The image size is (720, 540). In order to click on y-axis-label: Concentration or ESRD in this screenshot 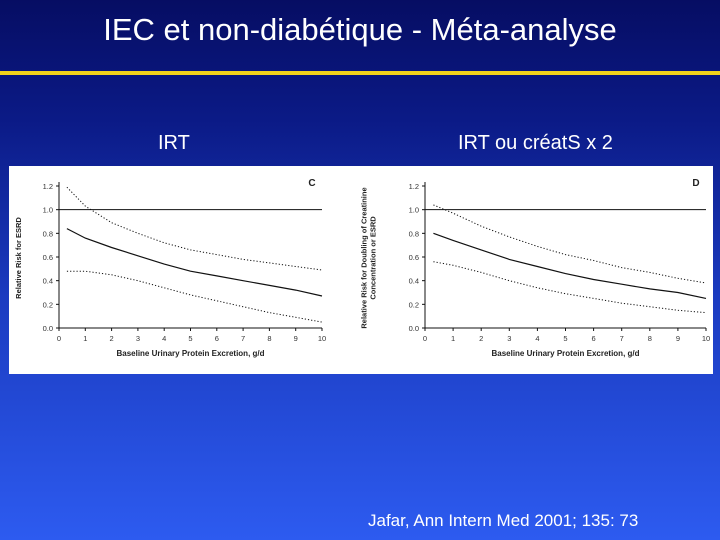, I will do `click(373, 258)`.